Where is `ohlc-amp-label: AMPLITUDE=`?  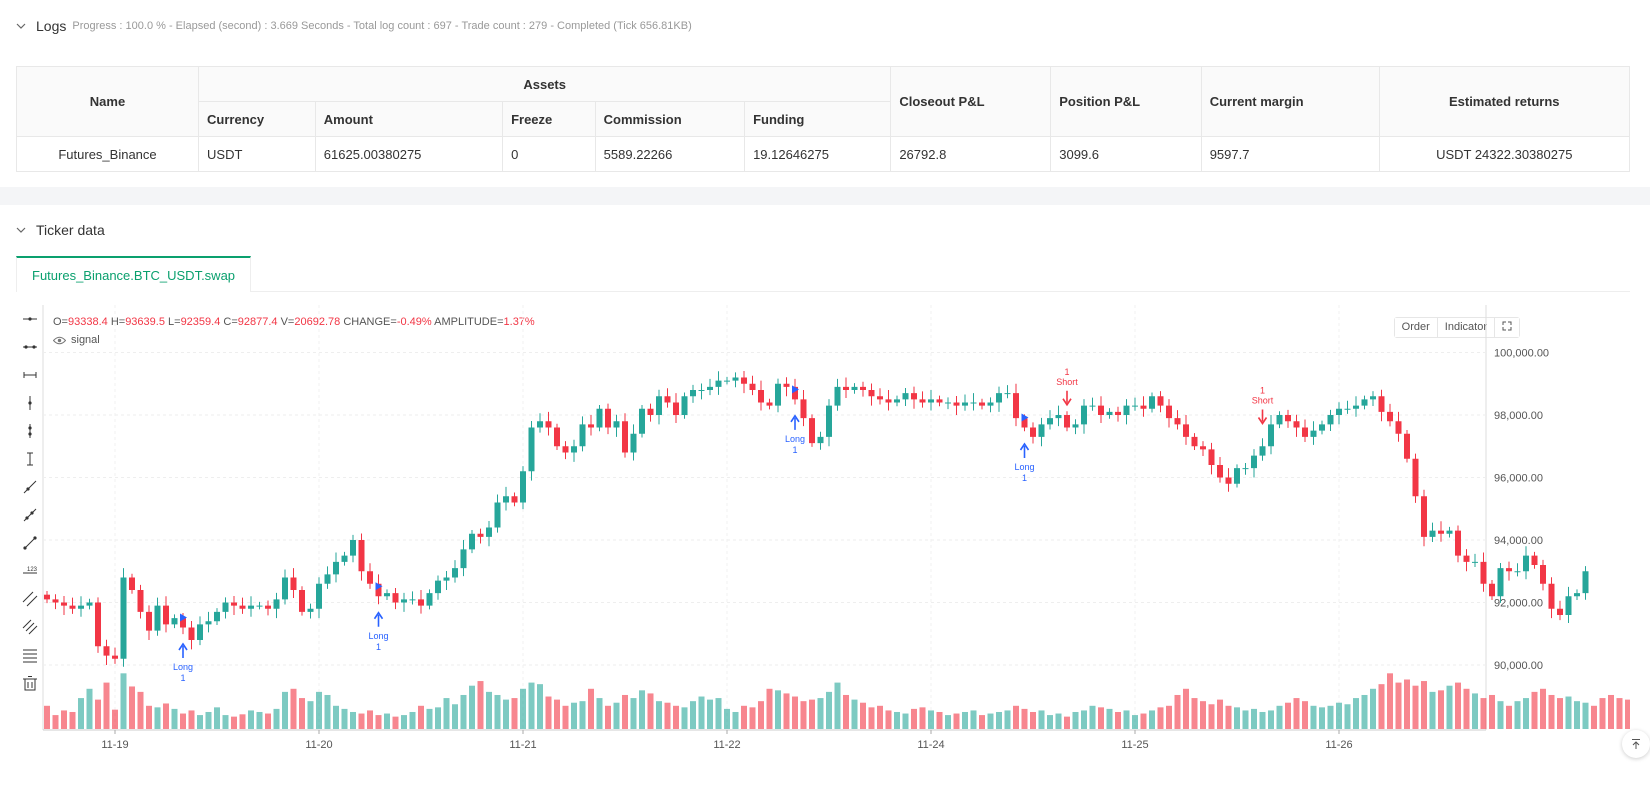 ohlc-amp-label: AMPLITUDE= is located at coordinates (469, 322).